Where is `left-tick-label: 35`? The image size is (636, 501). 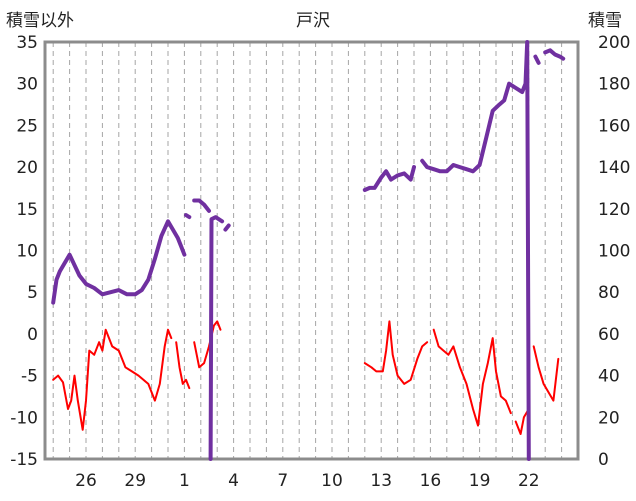
left-tick-label: 35 is located at coordinates (27, 43).